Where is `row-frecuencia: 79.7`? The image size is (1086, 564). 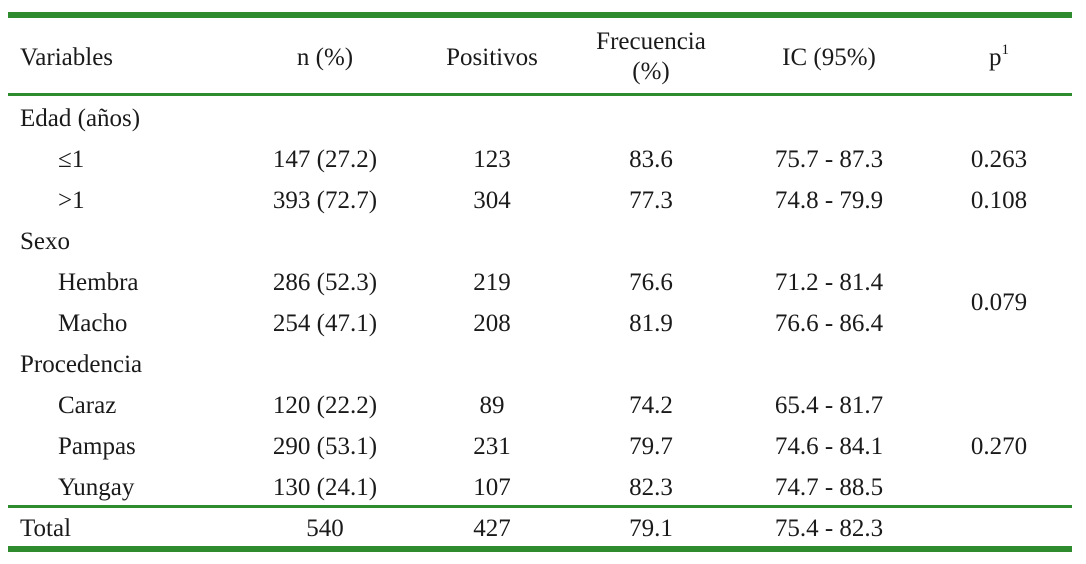 row-frecuencia: 79.7 is located at coordinates (651, 446).